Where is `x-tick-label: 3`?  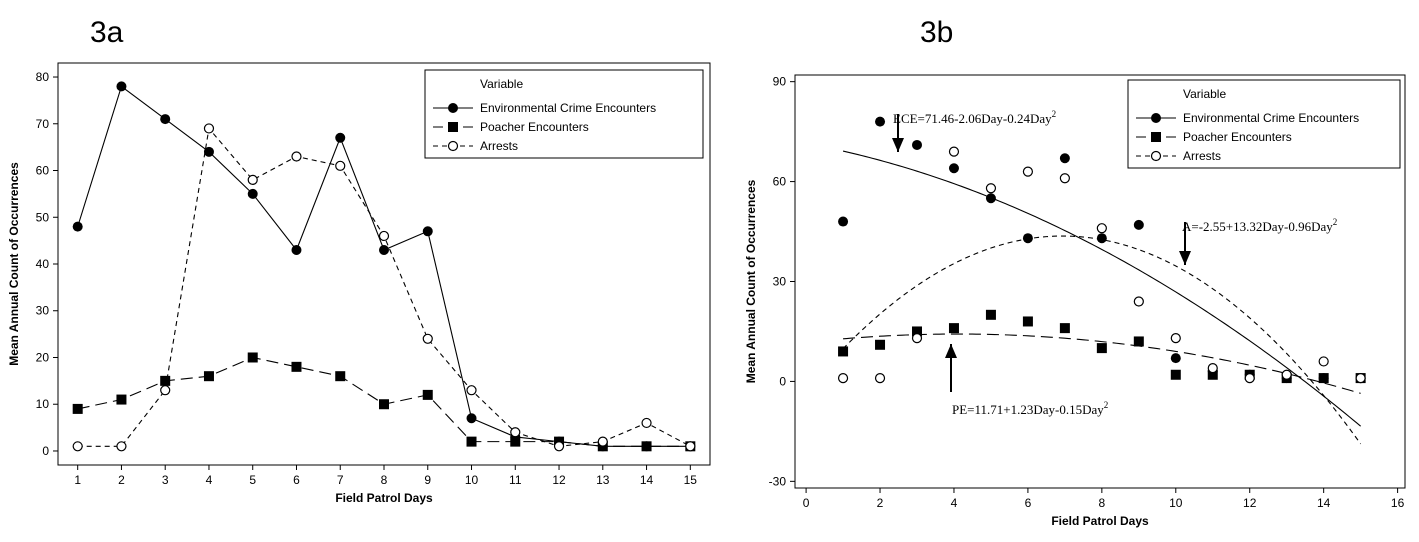
x-tick-label: 3 is located at coordinates (165, 480).